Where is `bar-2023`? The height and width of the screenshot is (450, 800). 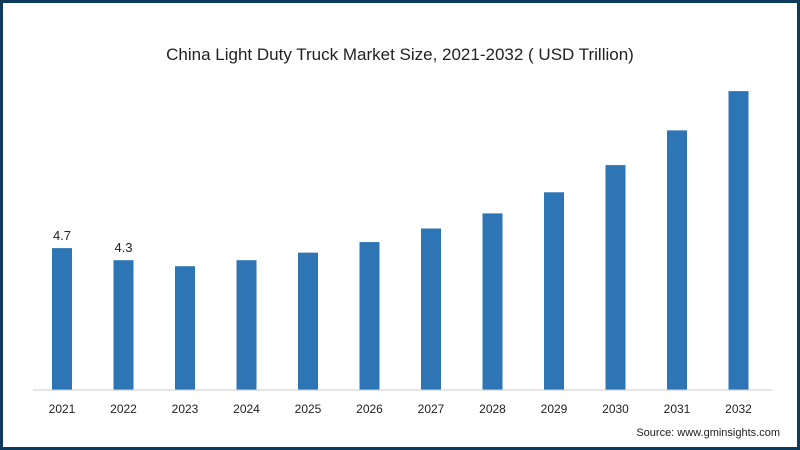 bar-2023 is located at coordinates (185, 328).